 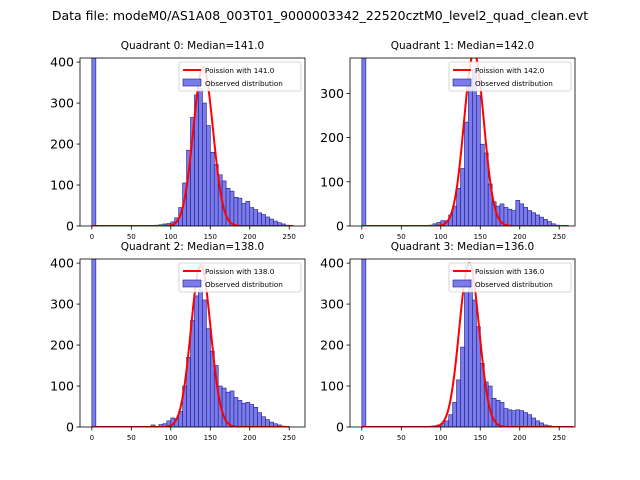 What do you see at coordinates (462, 247) in the screenshot?
I see `subplot-title: Quadrant 3: Median=136.0` at bounding box center [462, 247].